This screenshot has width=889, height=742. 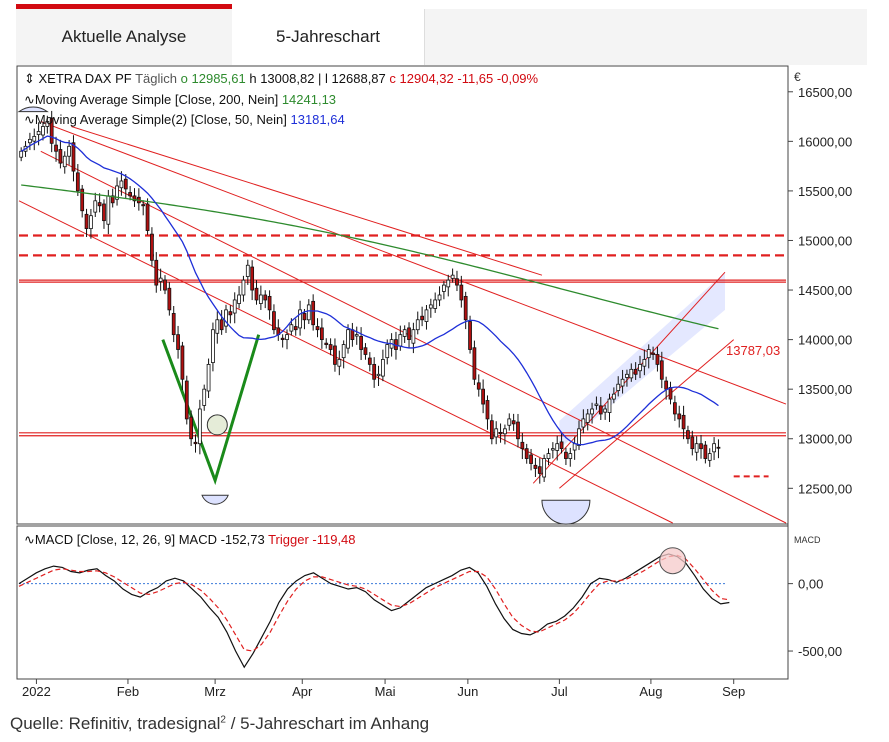 What do you see at coordinates (31, 78) in the screenshot?
I see `header-icon: ⇕` at bounding box center [31, 78].